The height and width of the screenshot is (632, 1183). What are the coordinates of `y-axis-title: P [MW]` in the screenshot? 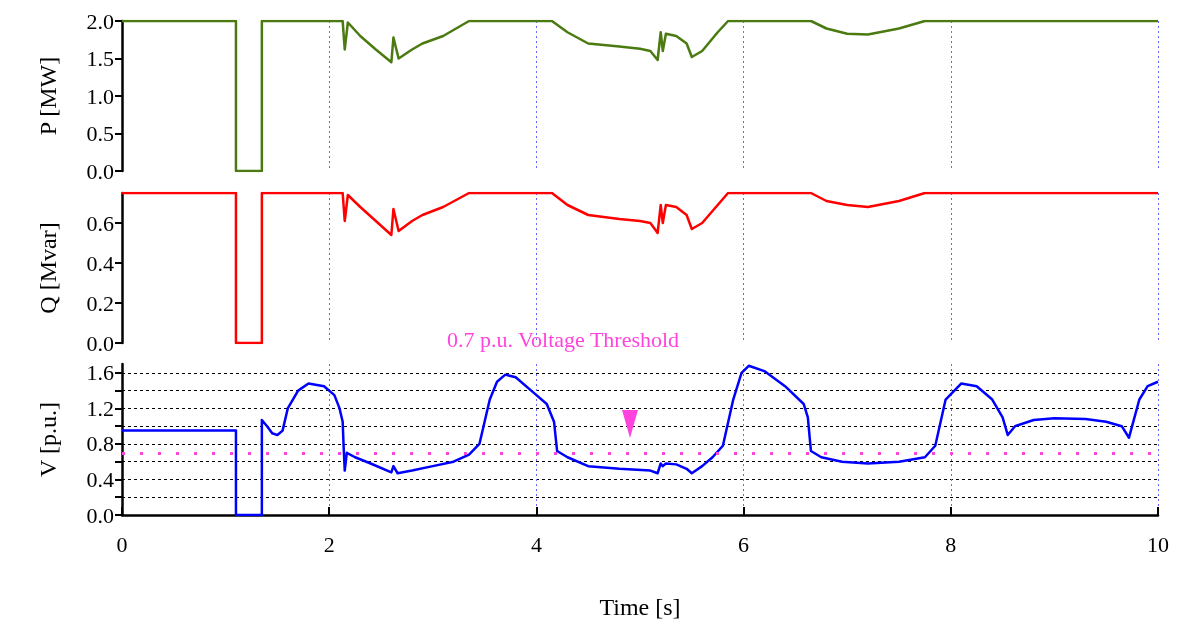 It's located at (48, 96).